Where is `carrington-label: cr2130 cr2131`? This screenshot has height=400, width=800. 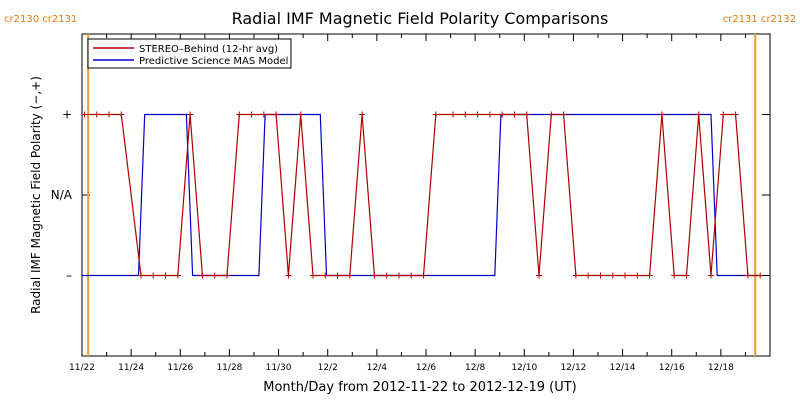 carrington-label: cr2130 cr2131 is located at coordinates (40, 19).